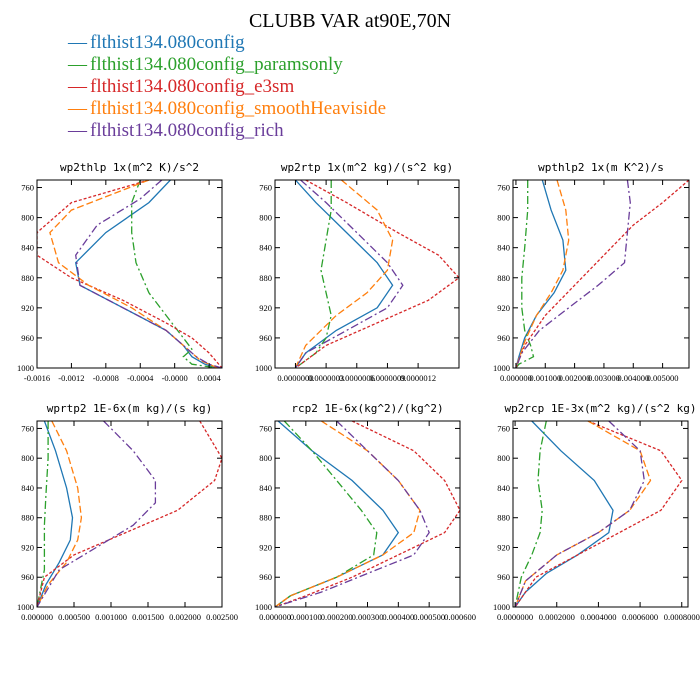 This screenshot has width=700, height=700. What do you see at coordinates (130, 408) in the screenshot?
I see `panel-title: wprtp2 1E-6x(m kg)/(s kg)` at bounding box center [130, 408].